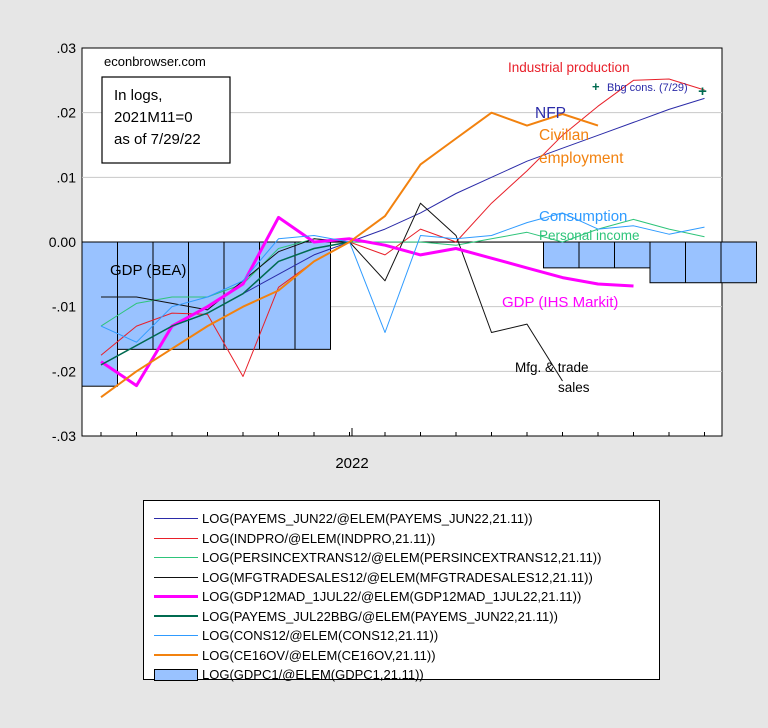  What do you see at coordinates (67, 177) in the screenshot?
I see `y-tick-label: .01` at bounding box center [67, 177].